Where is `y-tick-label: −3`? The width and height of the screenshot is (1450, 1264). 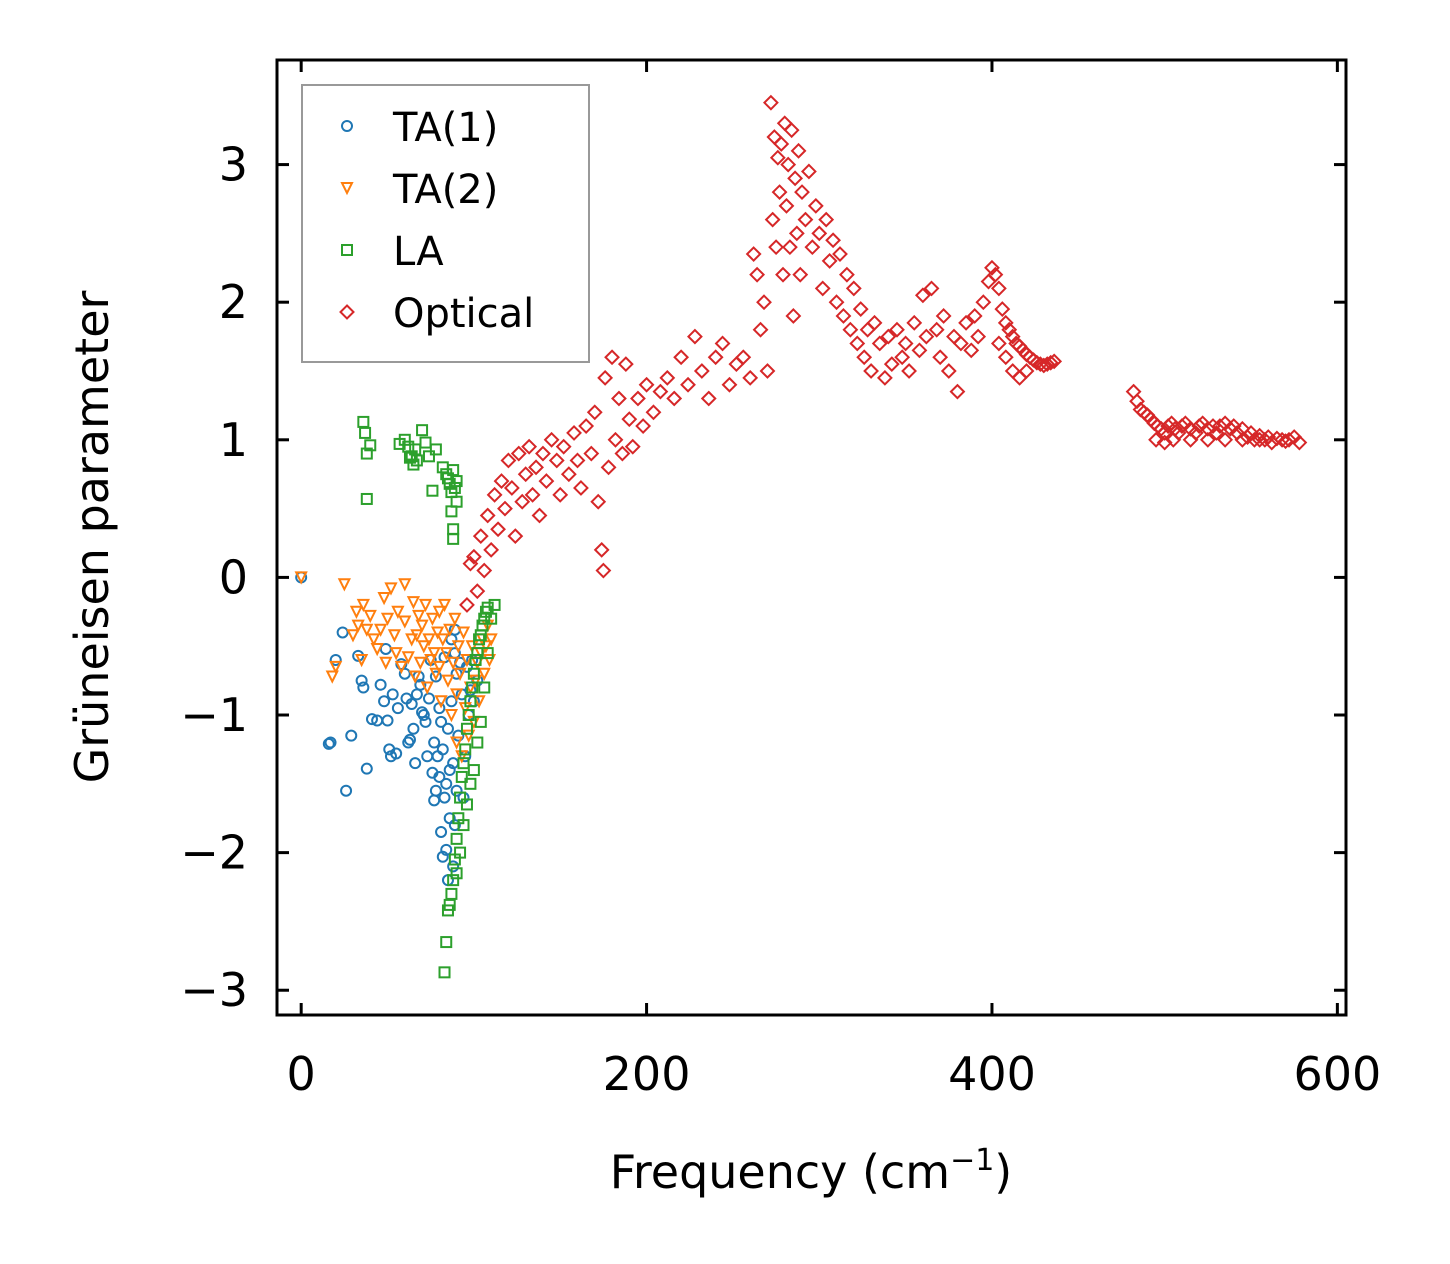 y-tick-label: −3 is located at coordinates (214, 990).